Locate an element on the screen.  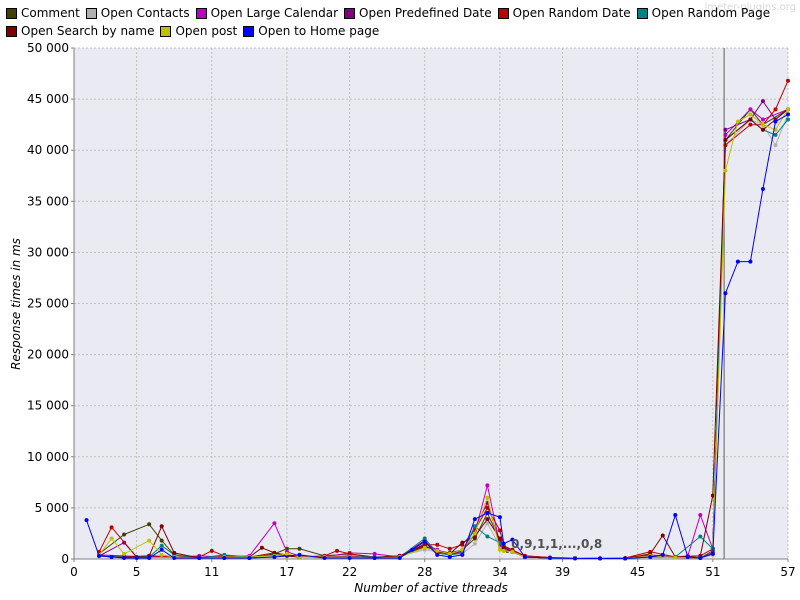
annotation-label: 0,9,1,1,...,0,8 is located at coordinates (556, 544).